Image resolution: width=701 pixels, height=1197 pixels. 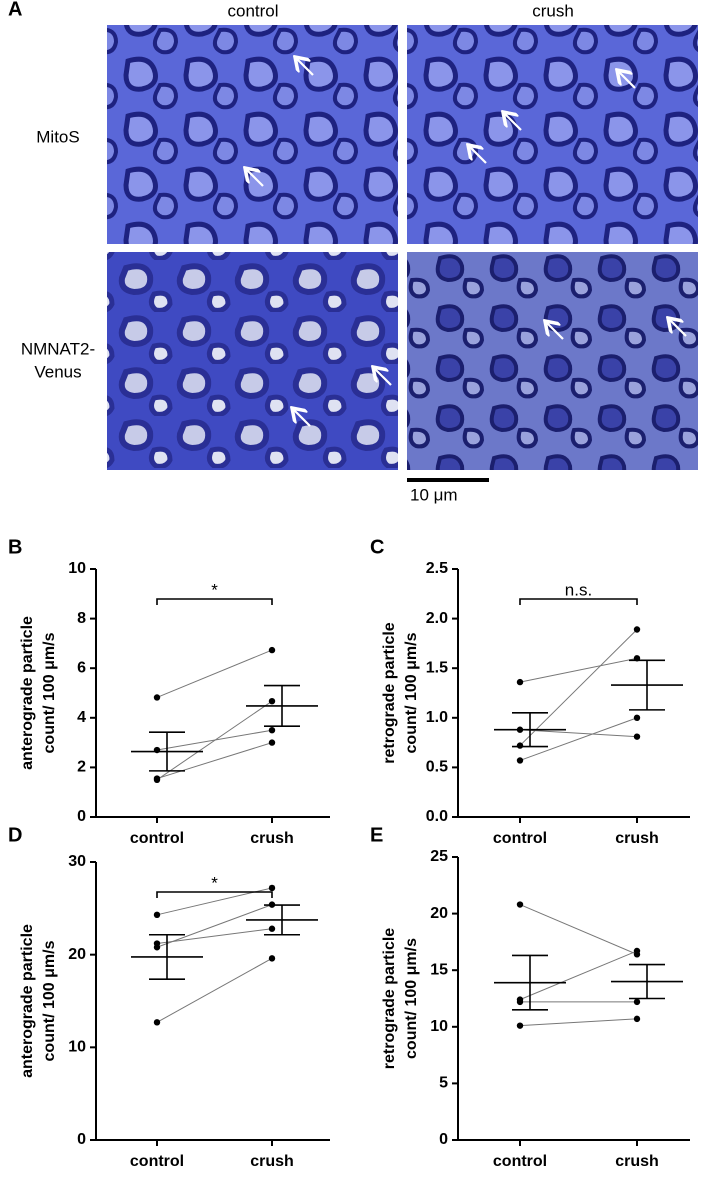 What do you see at coordinates (15, 835) in the screenshot?
I see `panel-letter: D` at bounding box center [15, 835].